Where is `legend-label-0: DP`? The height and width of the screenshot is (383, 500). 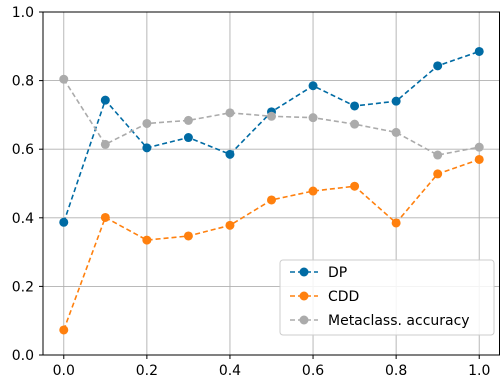
legend-label-0: DP is located at coordinates (337, 273).